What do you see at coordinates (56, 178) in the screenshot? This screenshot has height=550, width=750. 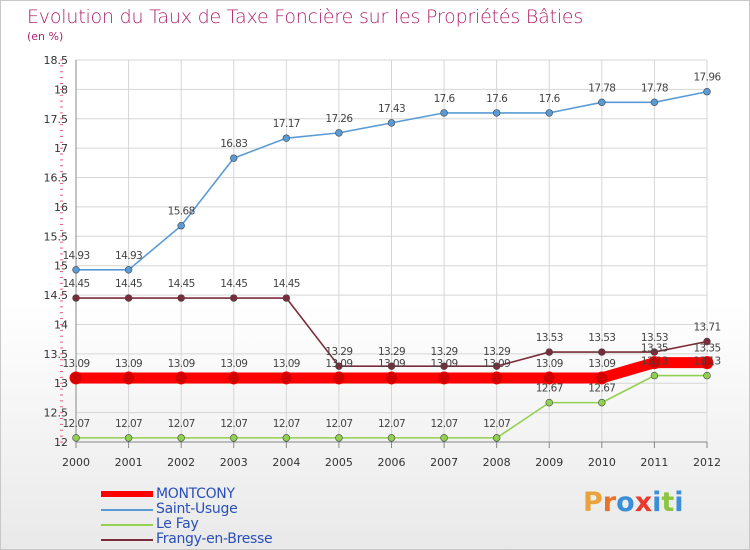 I see `y-tick-label: 16.5` at bounding box center [56, 178].